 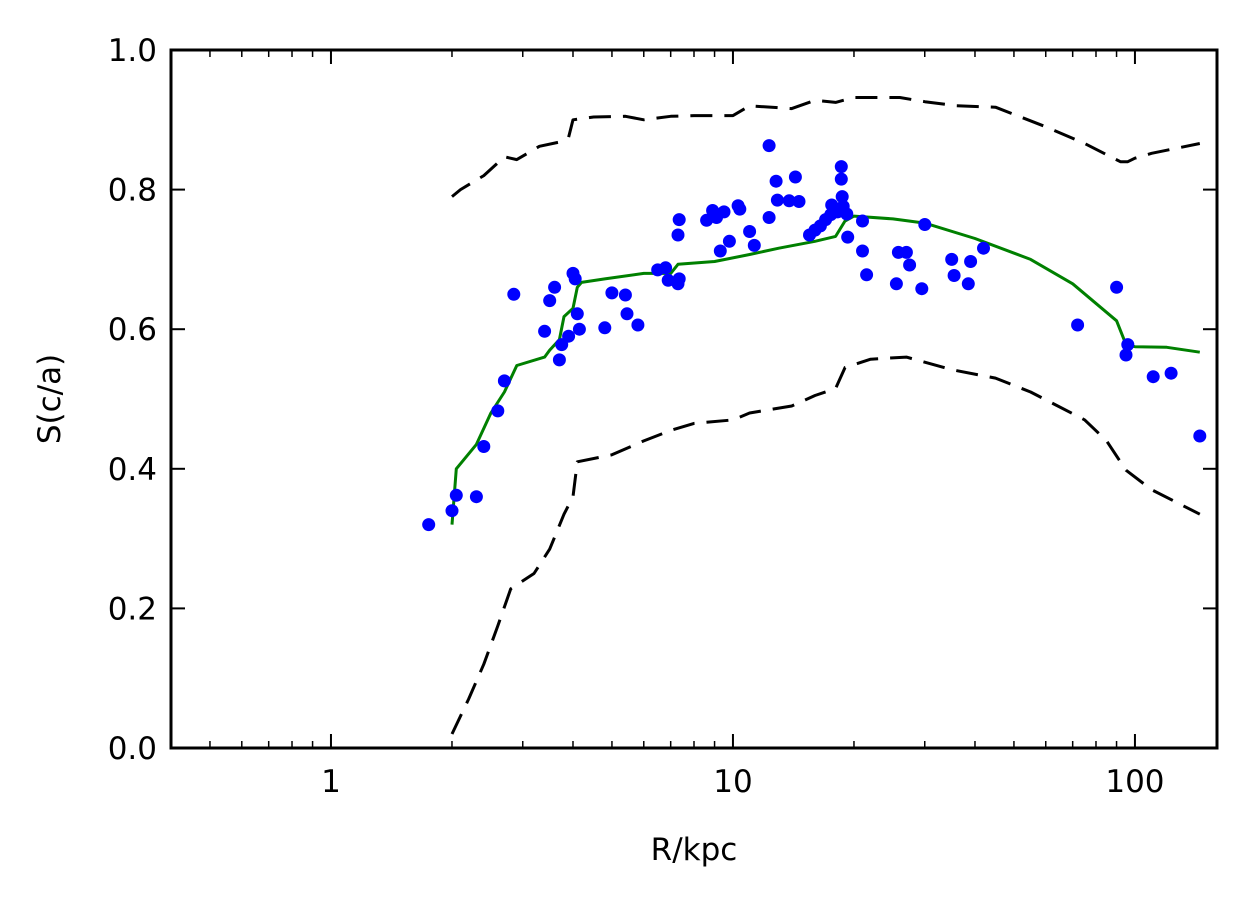 What do you see at coordinates (132, 330) in the screenshot?
I see `y-tick-label: 0.6` at bounding box center [132, 330].